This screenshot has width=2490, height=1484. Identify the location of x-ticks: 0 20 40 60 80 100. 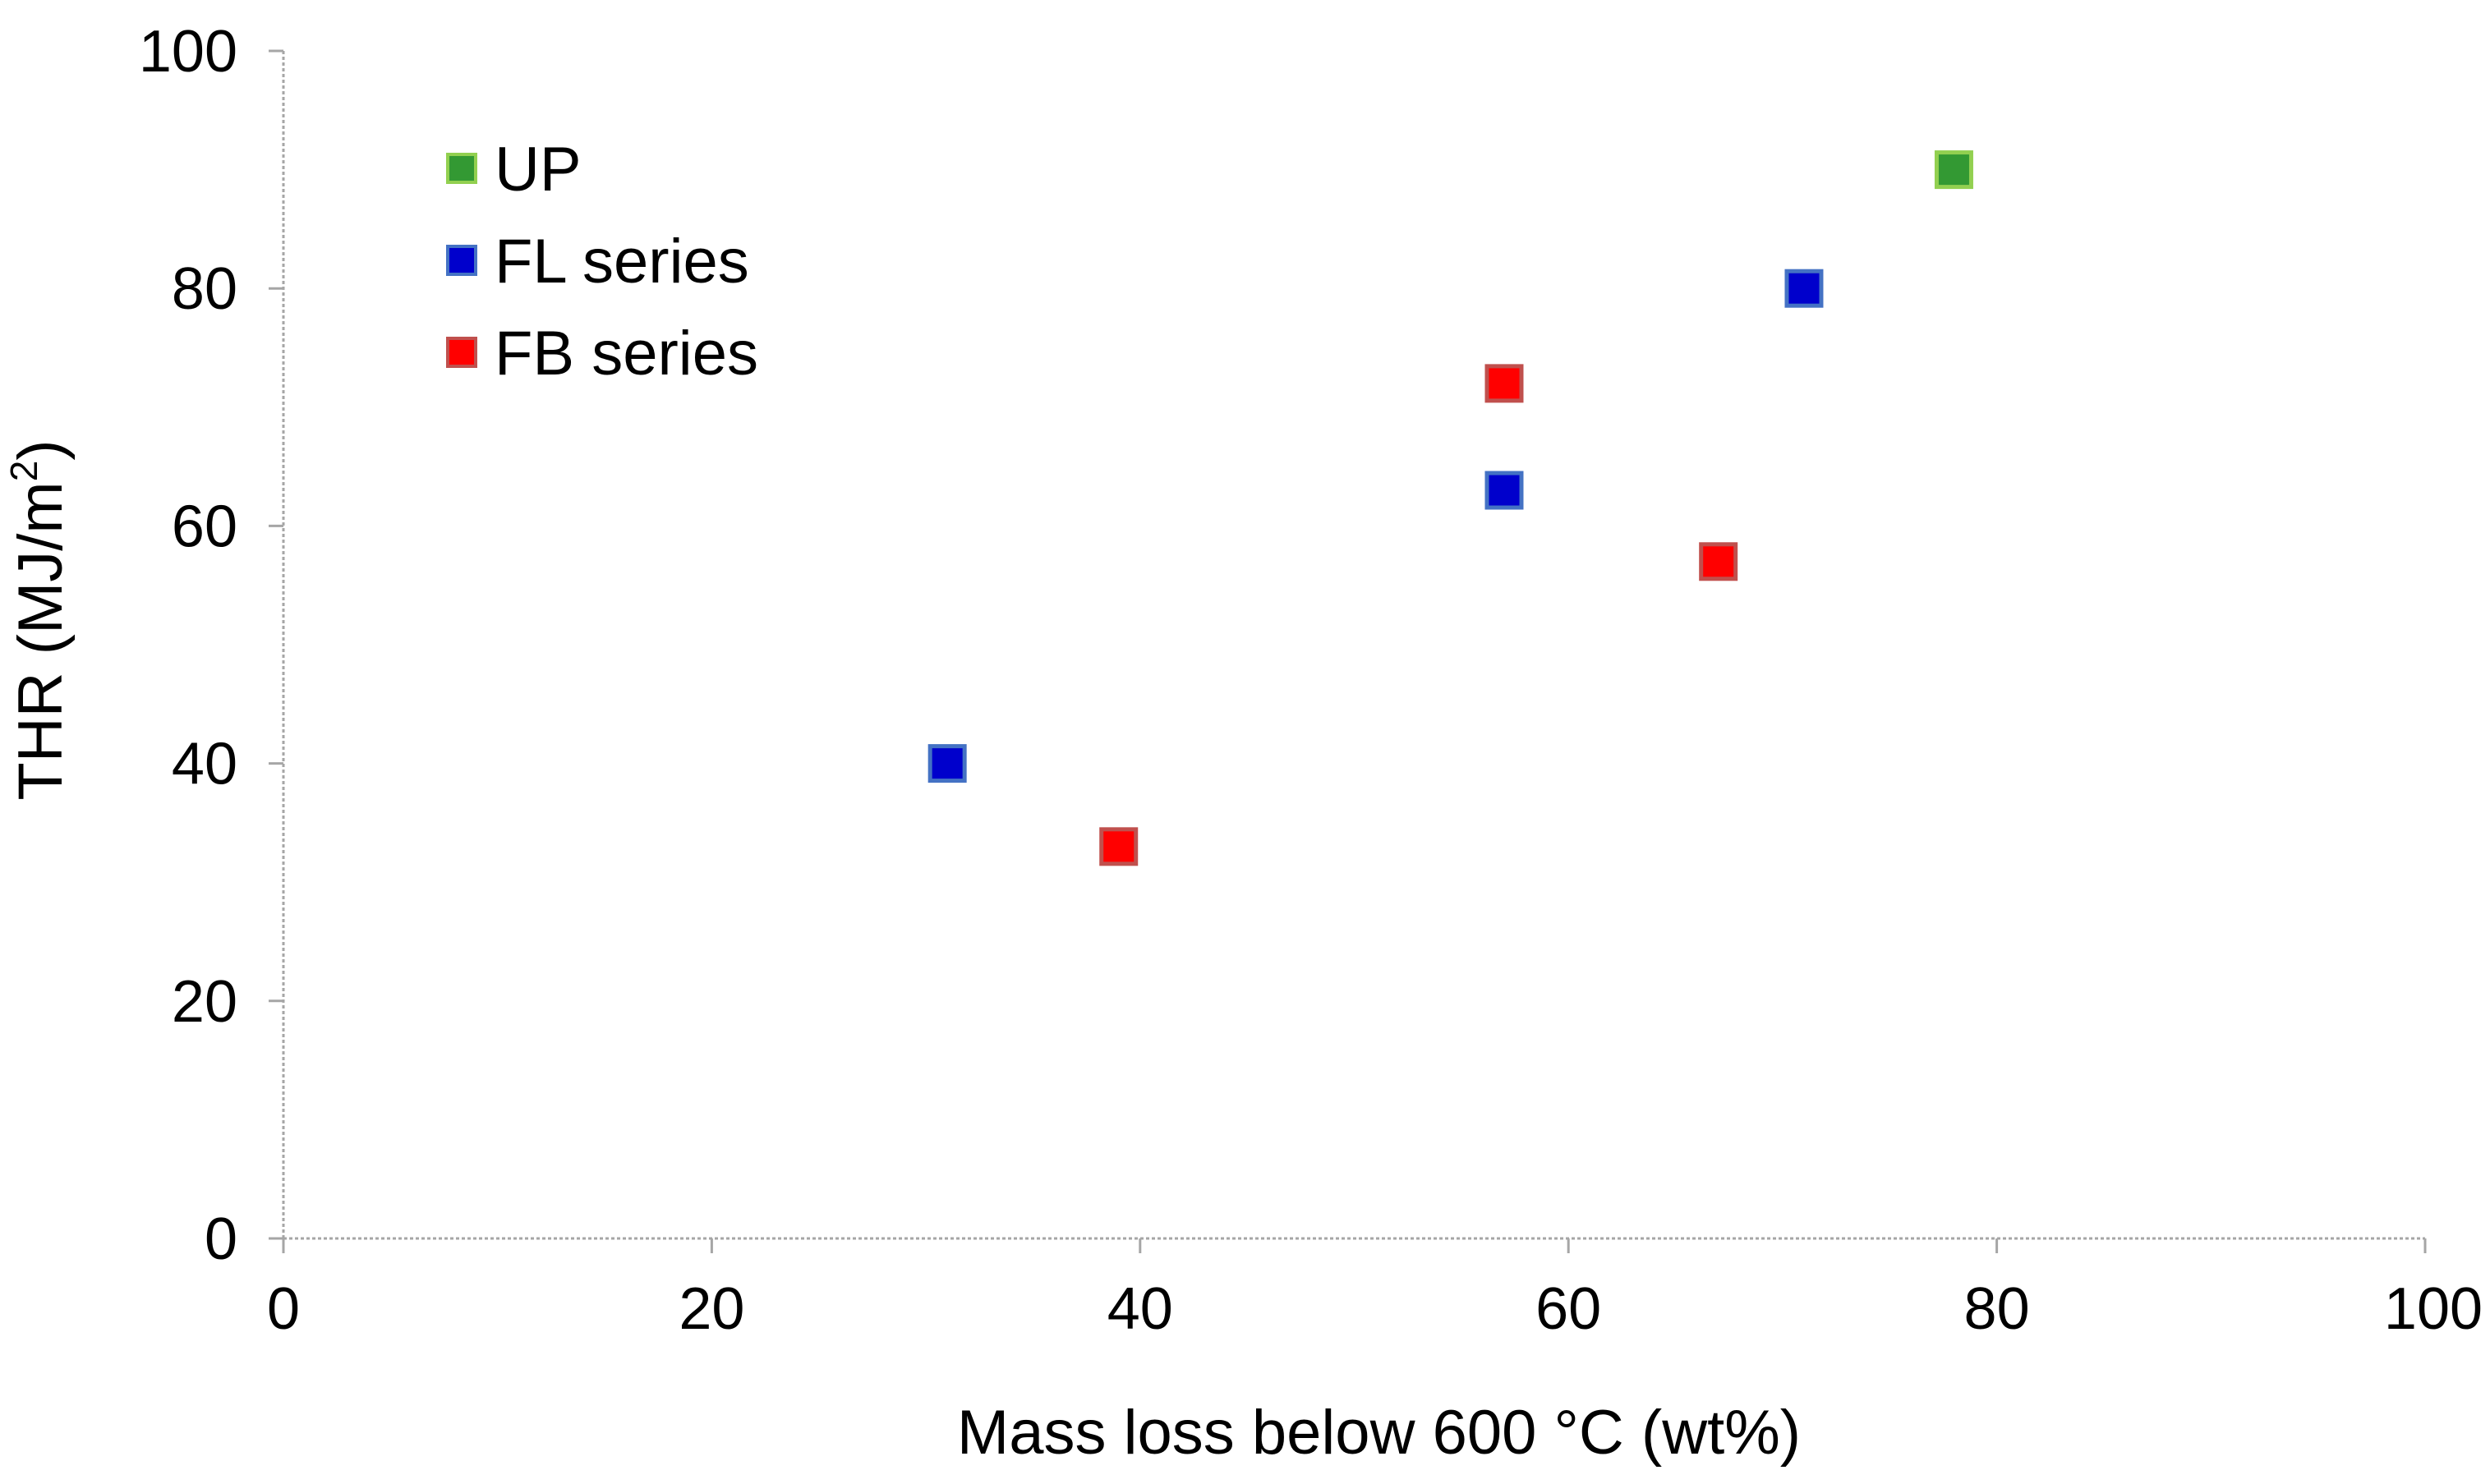
(1375, 1290).